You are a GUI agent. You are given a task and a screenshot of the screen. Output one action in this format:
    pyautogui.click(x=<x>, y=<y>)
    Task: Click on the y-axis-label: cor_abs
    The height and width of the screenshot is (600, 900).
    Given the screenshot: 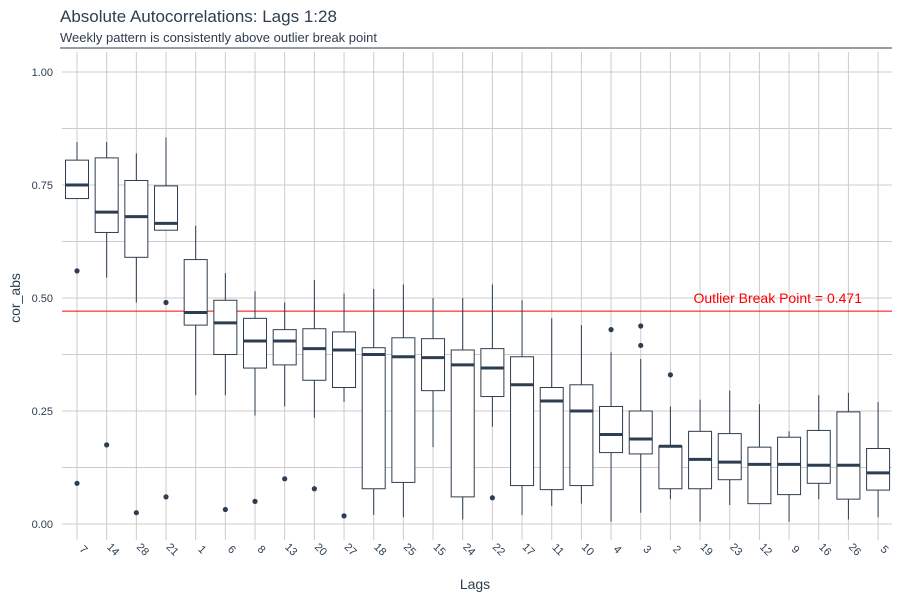 What is the action you would take?
    pyautogui.click(x=15, y=298)
    